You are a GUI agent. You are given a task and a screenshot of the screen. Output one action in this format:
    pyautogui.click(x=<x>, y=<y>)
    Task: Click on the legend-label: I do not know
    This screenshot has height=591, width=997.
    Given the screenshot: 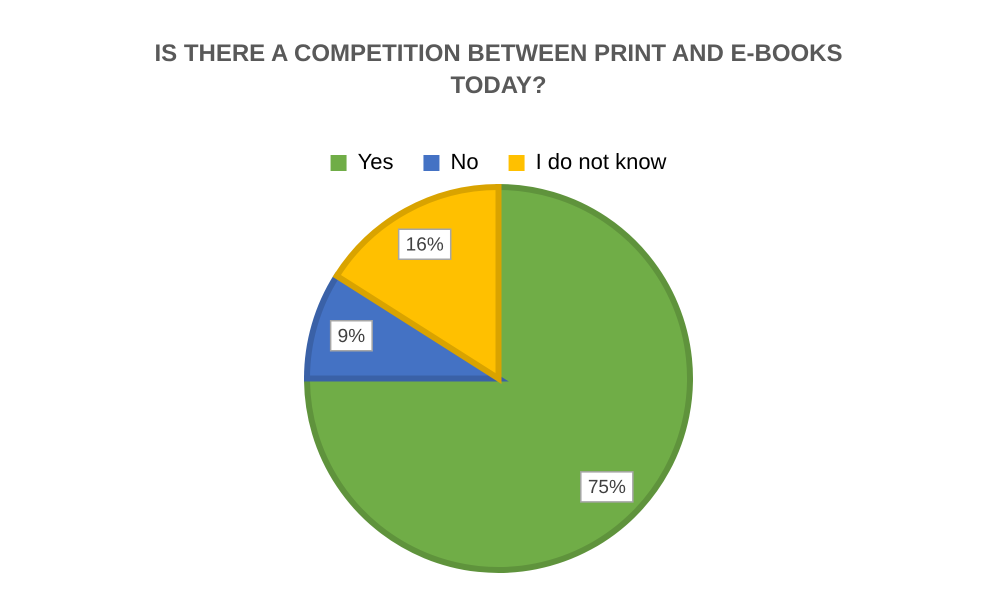 What is the action you would take?
    pyautogui.click(x=601, y=161)
    